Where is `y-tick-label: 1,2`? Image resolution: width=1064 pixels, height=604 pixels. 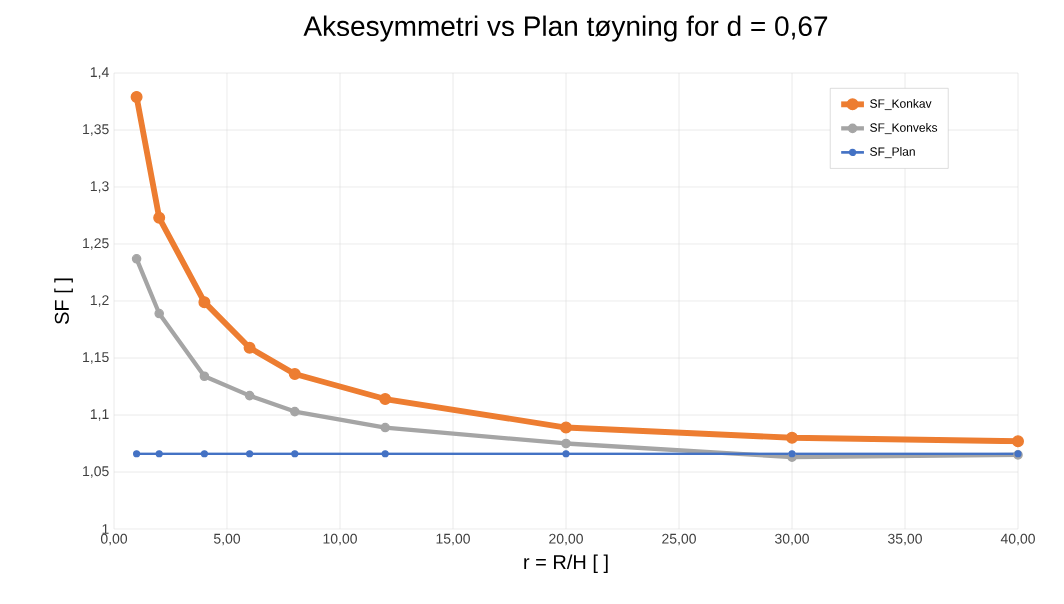 y-tick-label: 1,2 is located at coordinates (99, 301).